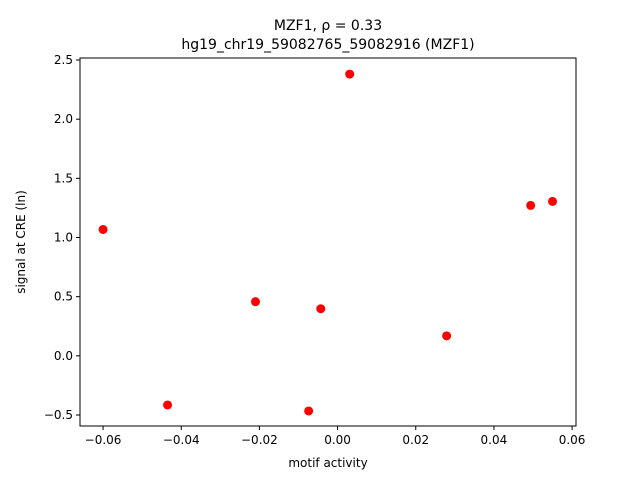 The height and width of the screenshot is (480, 640). I want to click on x-tick-label: 0.06, so click(572, 440).